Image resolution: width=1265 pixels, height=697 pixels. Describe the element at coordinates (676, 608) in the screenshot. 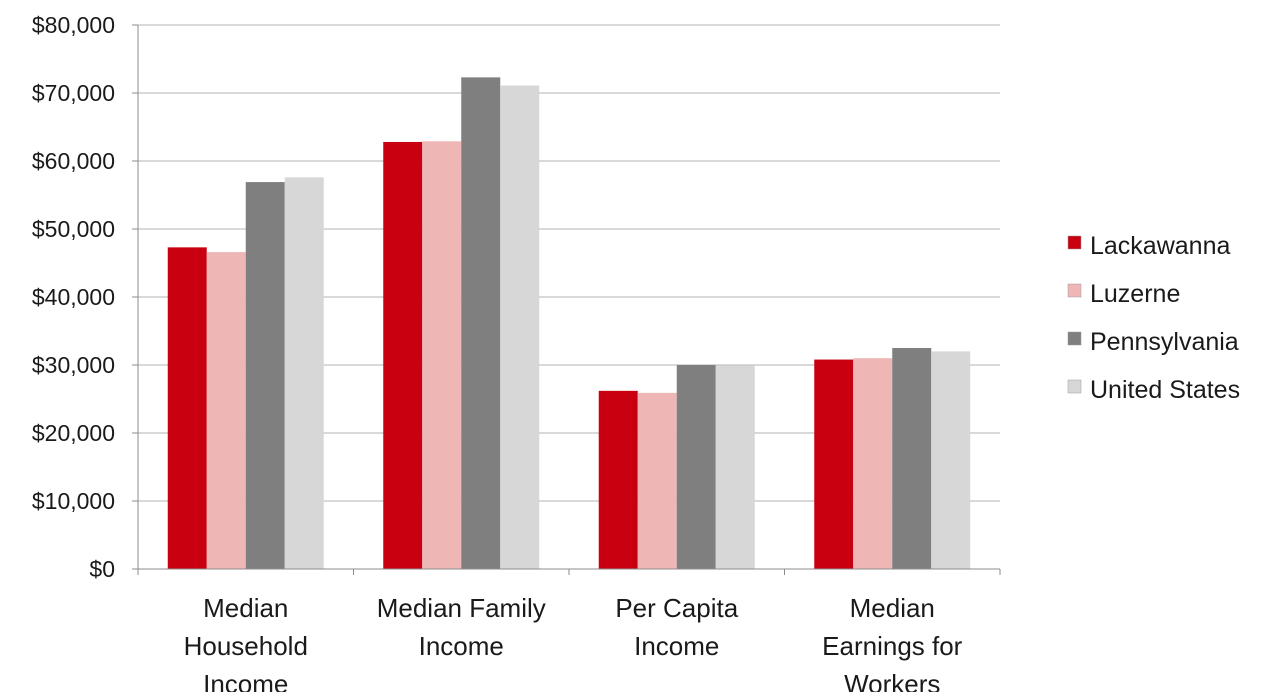

I see `x-category-label: Per Capita` at that location.